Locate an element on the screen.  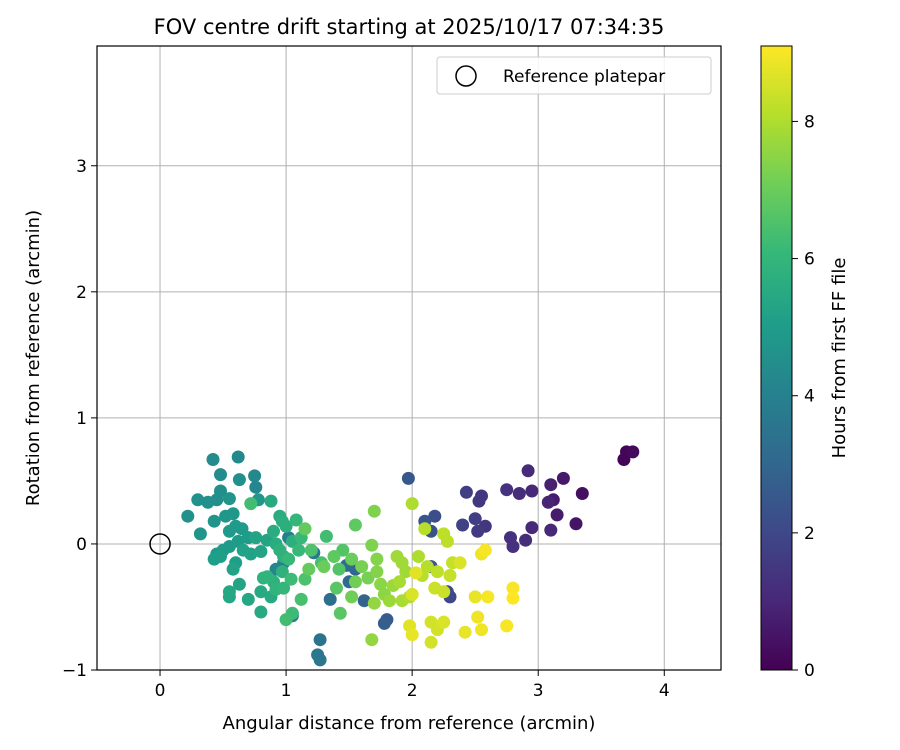
colorbar-tick-label: 4 is located at coordinates (809, 397).